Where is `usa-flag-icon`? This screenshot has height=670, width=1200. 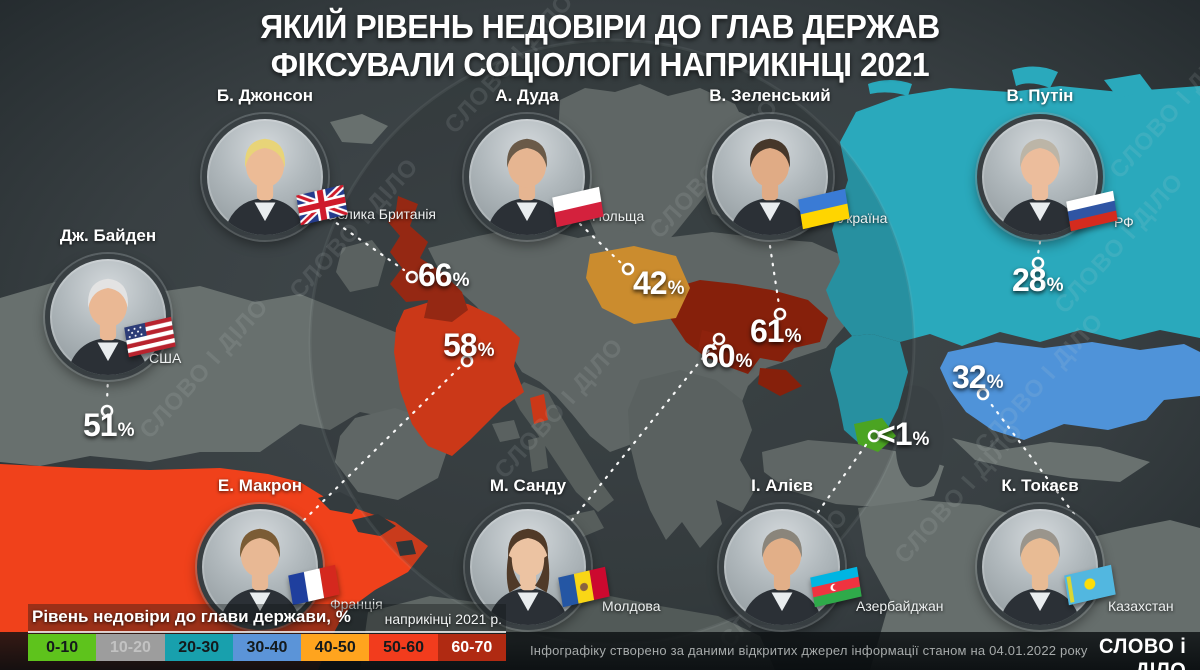 usa-flag-icon is located at coordinates (150, 337).